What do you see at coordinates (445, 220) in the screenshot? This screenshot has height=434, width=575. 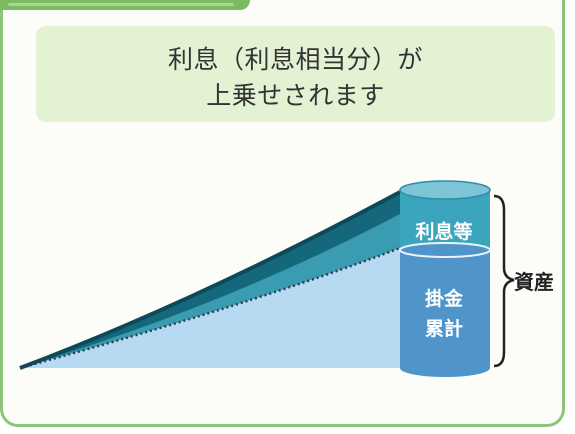 I see `cylinder-interest-segment` at bounding box center [445, 220].